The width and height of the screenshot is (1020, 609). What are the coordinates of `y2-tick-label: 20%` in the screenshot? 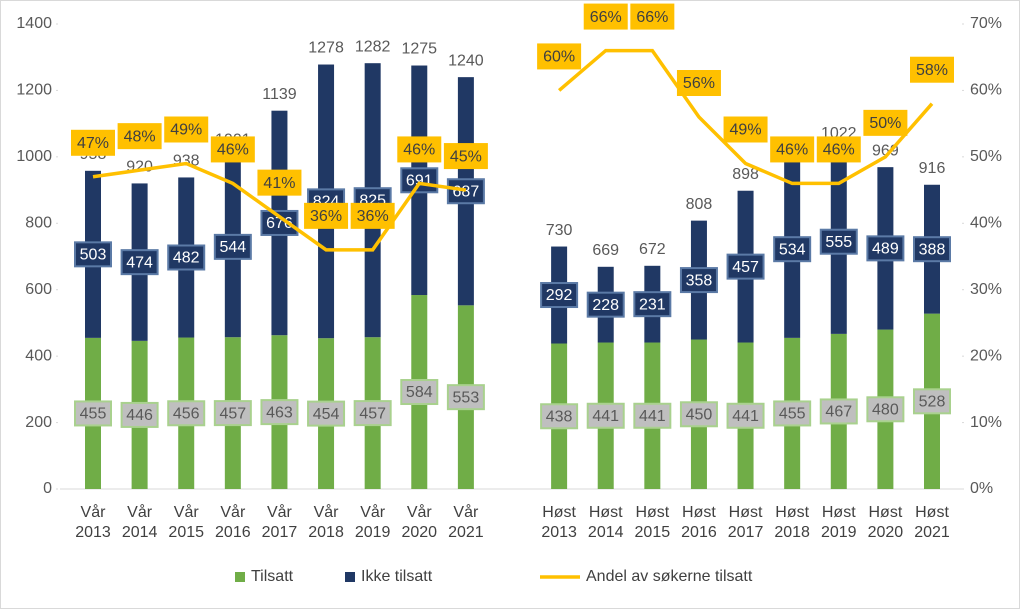 It's located at (986, 355).